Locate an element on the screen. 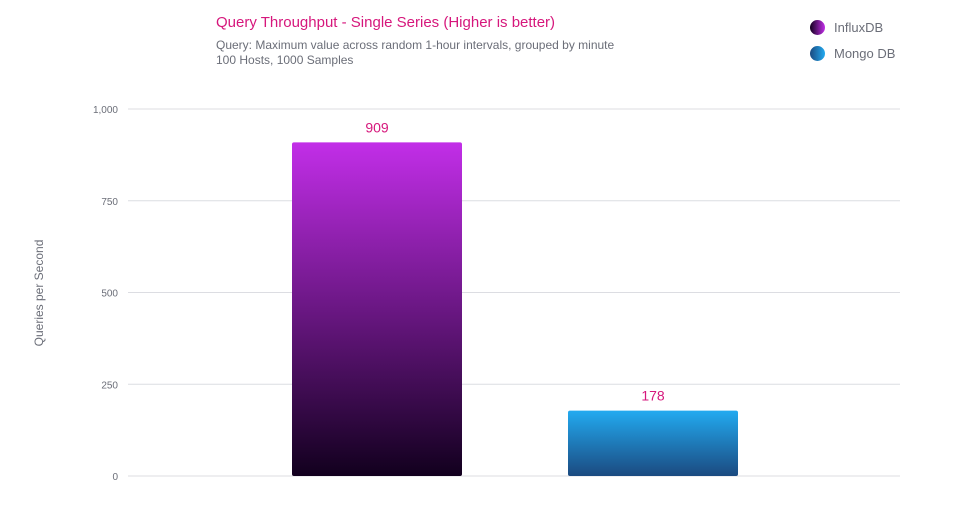 This screenshot has width=970, height=526. legend-item: Mongo DB is located at coordinates (852, 53).